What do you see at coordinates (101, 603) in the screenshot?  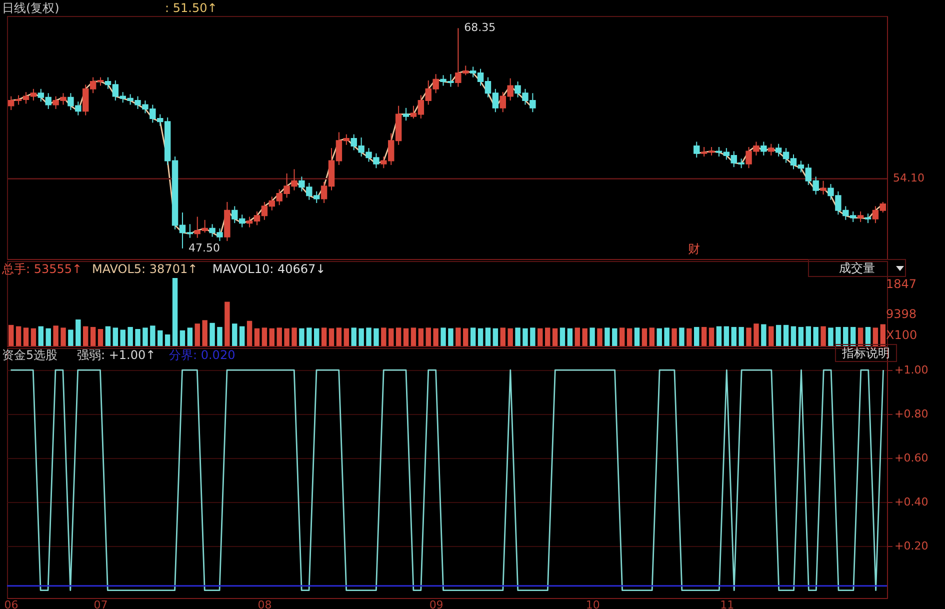 I see `x-tick-label: 07` at bounding box center [101, 603].